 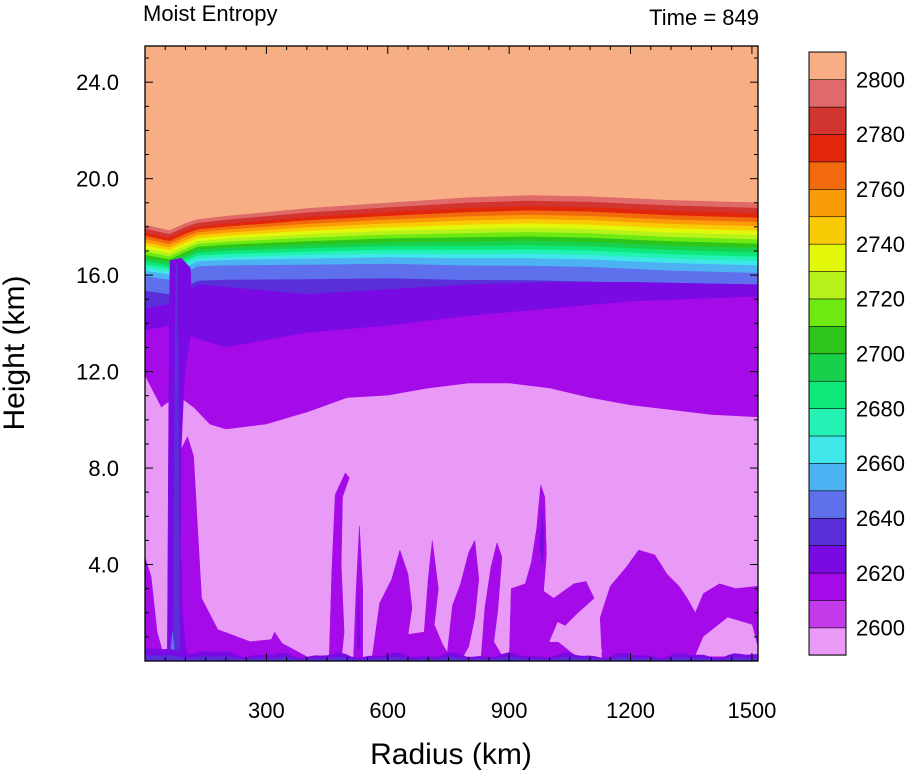 What do you see at coordinates (880, 354) in the screenshot?
I see `colorbar-label: 2700` at bounding box center [880, 354].